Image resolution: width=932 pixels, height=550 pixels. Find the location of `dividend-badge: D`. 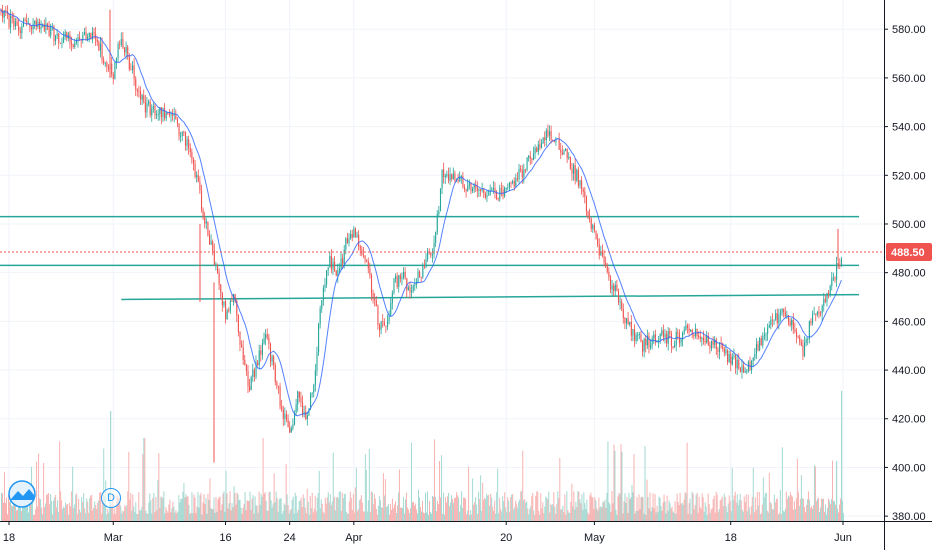

dividend-badge: D is located at coordinates (111, 498).